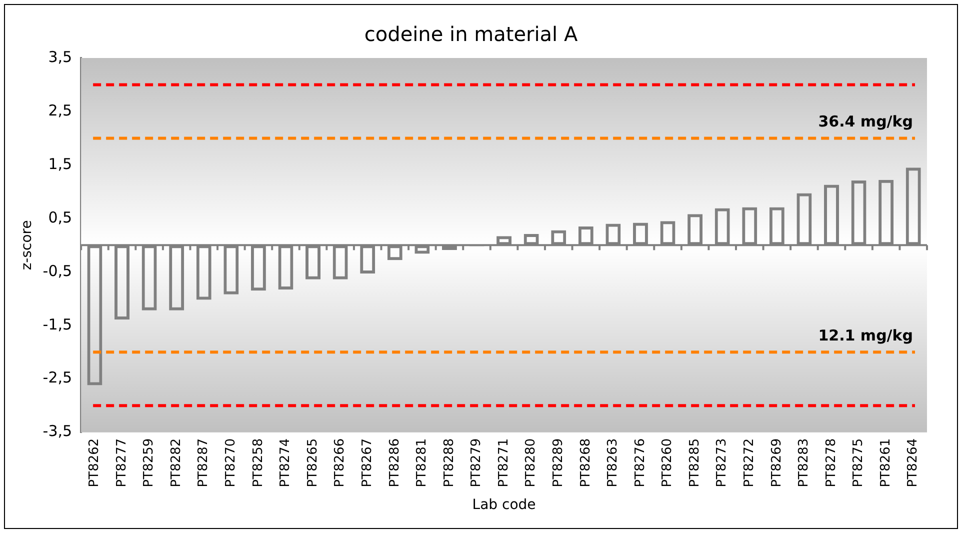 The image size is (964, 533). Describe the element at coordinates (57, 324) in the screenshot. I see `y-tick-label: -1,5` at that location.